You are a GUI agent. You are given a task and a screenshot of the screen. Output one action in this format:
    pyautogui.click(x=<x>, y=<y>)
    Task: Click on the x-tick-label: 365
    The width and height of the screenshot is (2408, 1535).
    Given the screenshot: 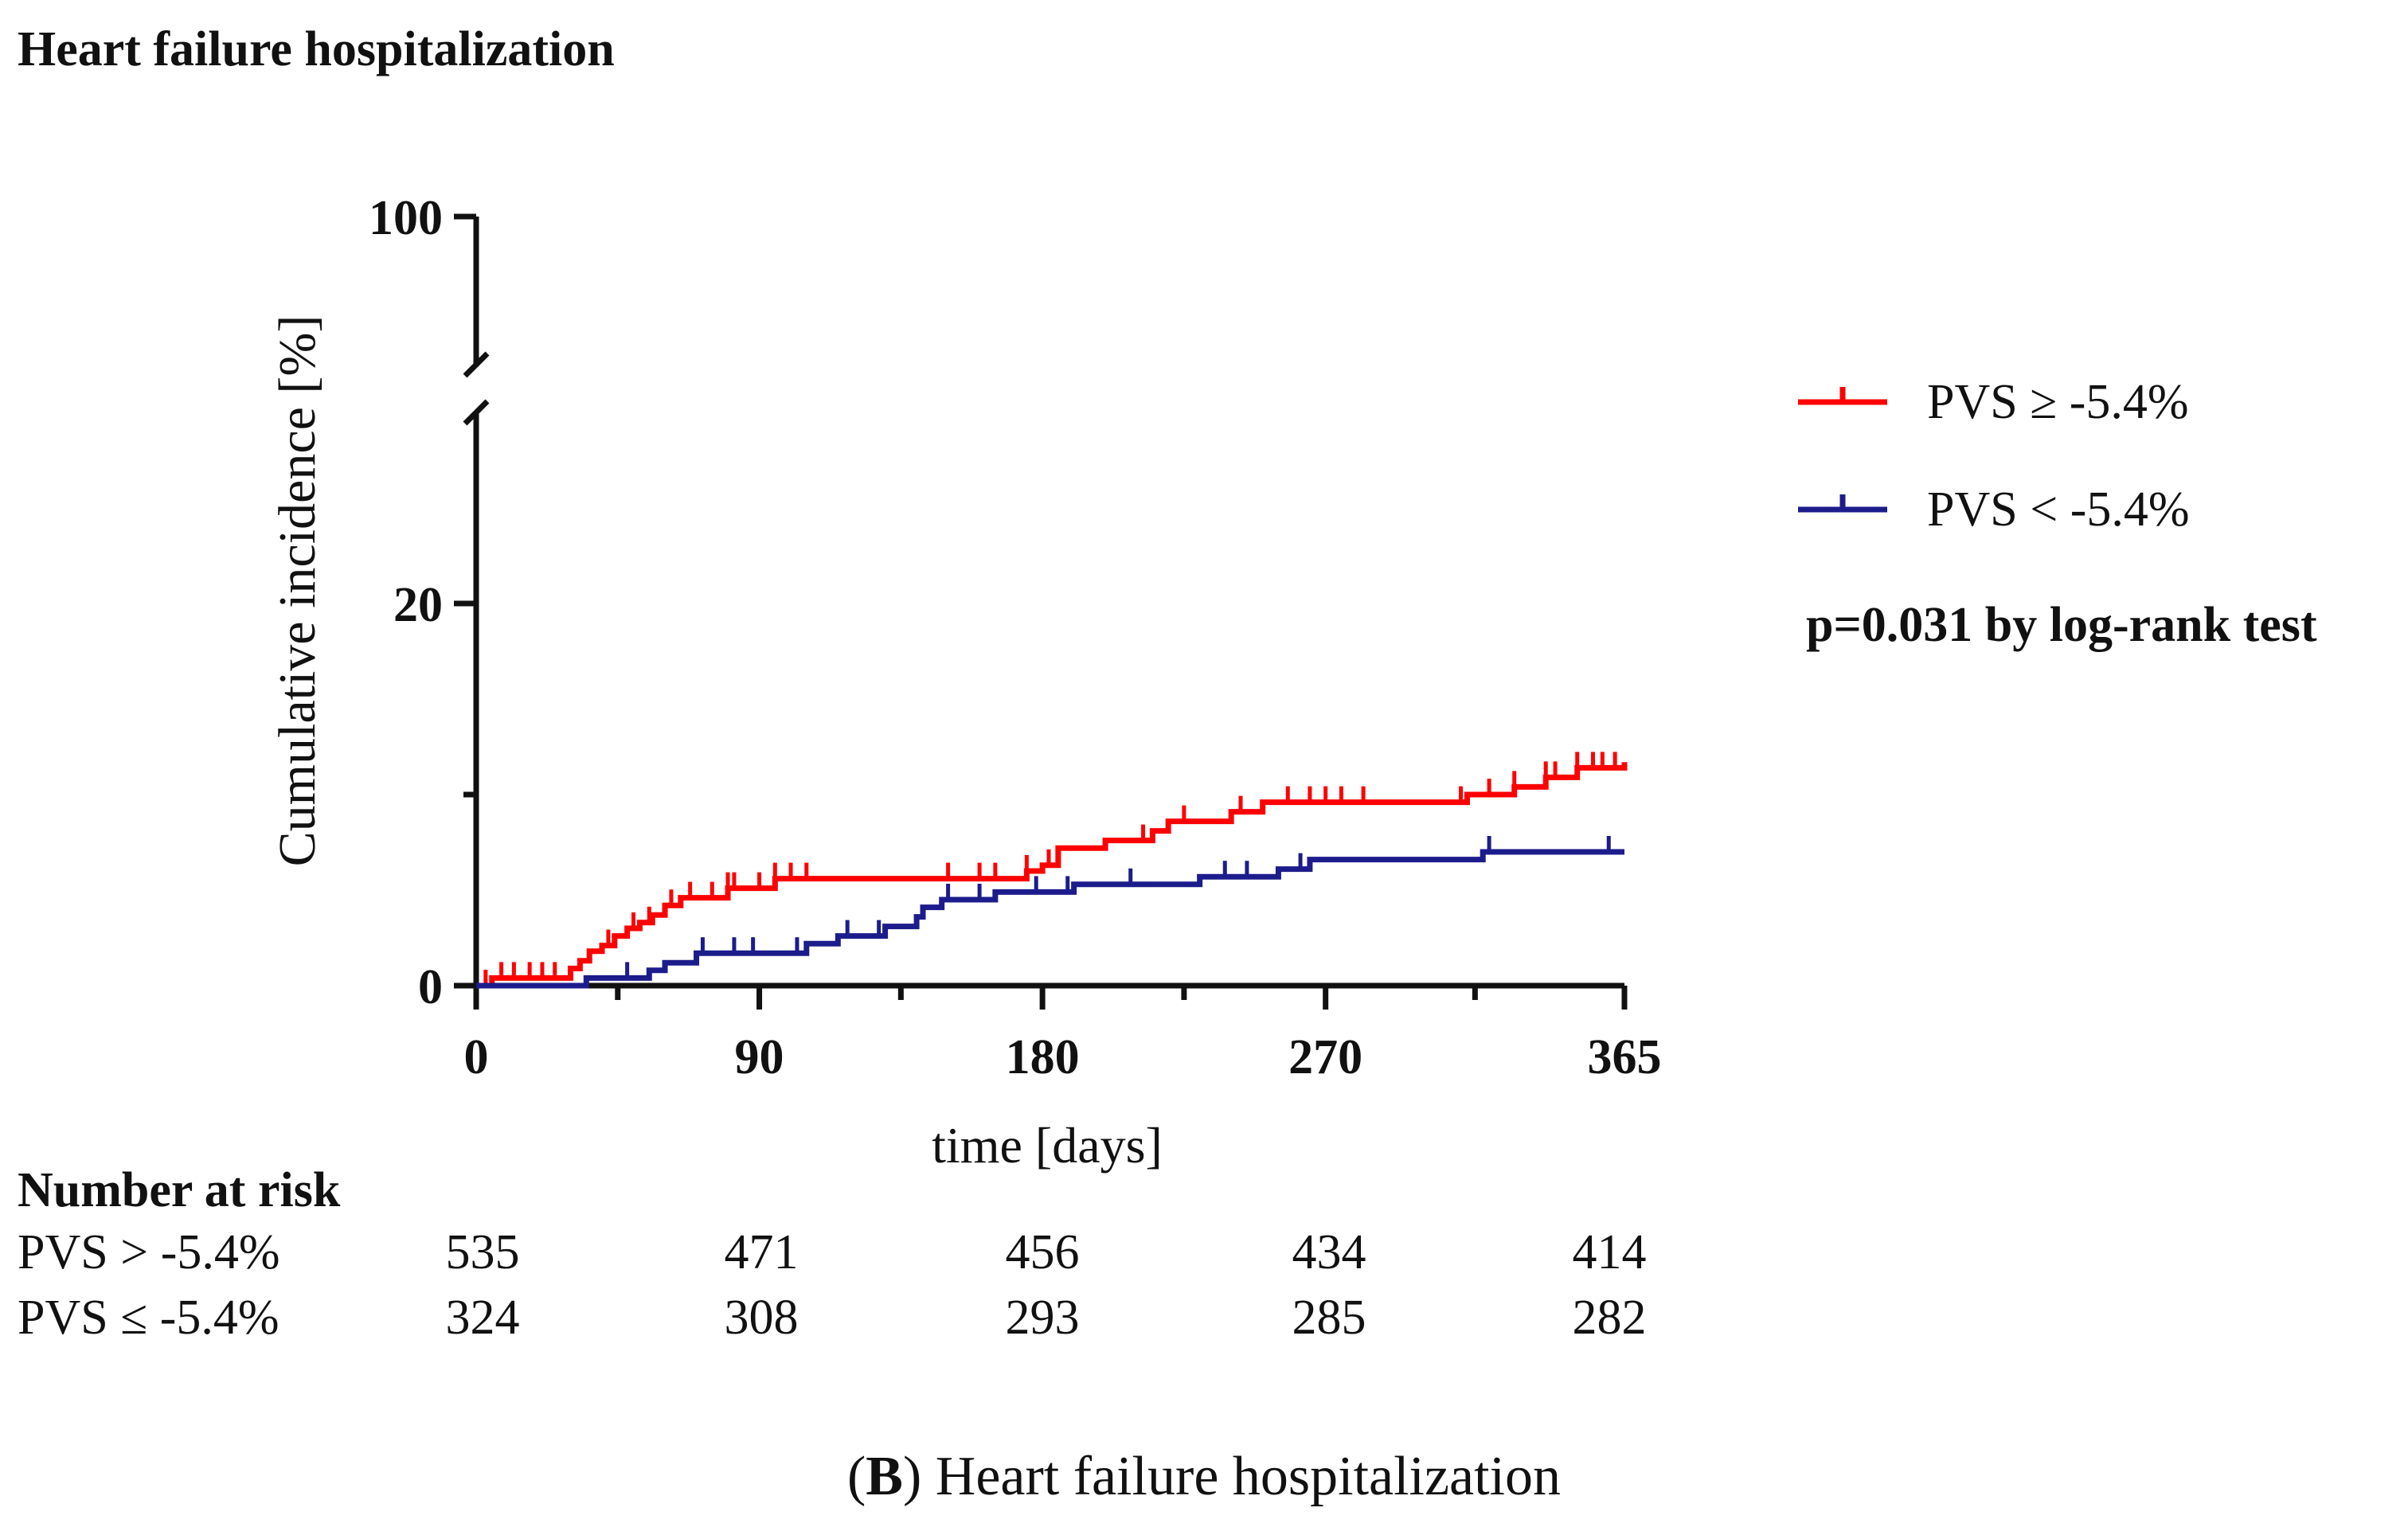 What is the action you would take?
    pyautogui.click(x=1625, y=1057)
    